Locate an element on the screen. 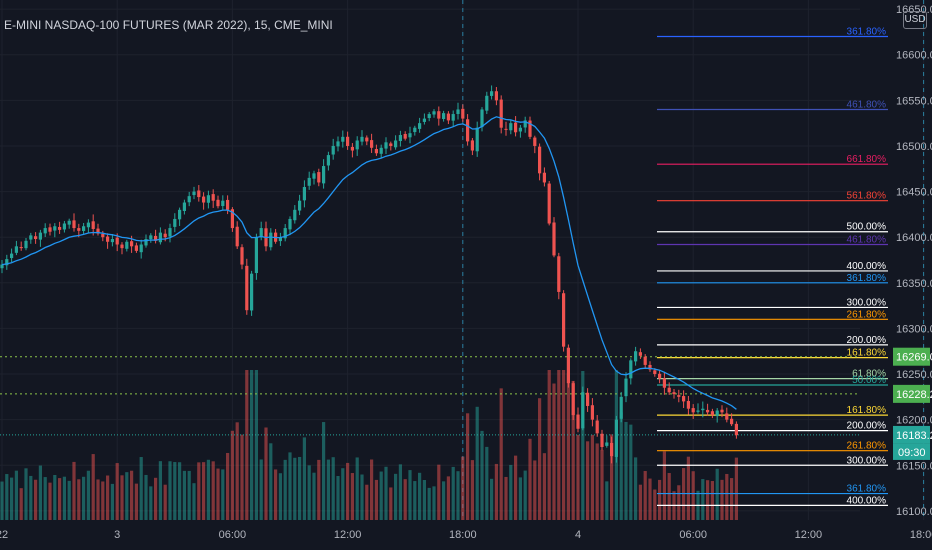  price-tag-text: 16269.00 is located at coordinates (914, 358).